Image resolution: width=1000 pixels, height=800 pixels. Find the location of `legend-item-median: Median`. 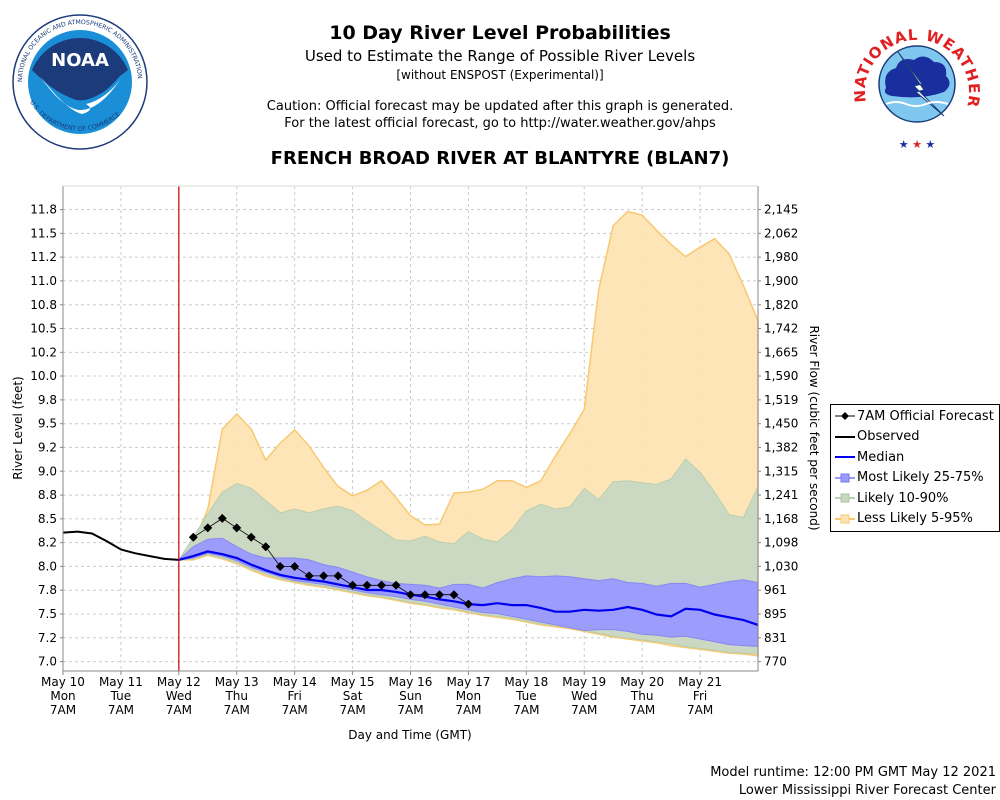

legend-item-median: Median is located at coordinates (915, 457).